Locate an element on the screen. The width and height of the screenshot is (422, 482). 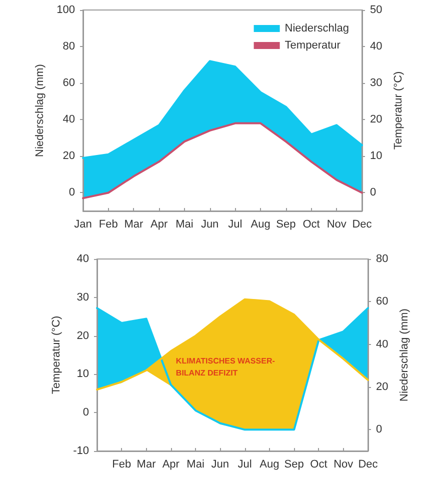
legend-label: Niederschlag is located at coordinates (316, 28).